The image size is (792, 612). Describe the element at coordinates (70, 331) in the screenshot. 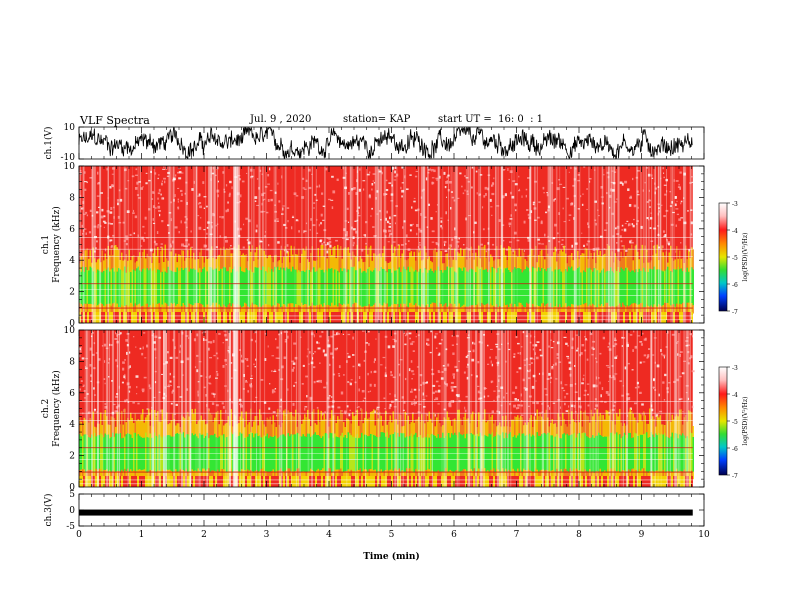

I see `ch2-y-tick-label: 10` at that location.